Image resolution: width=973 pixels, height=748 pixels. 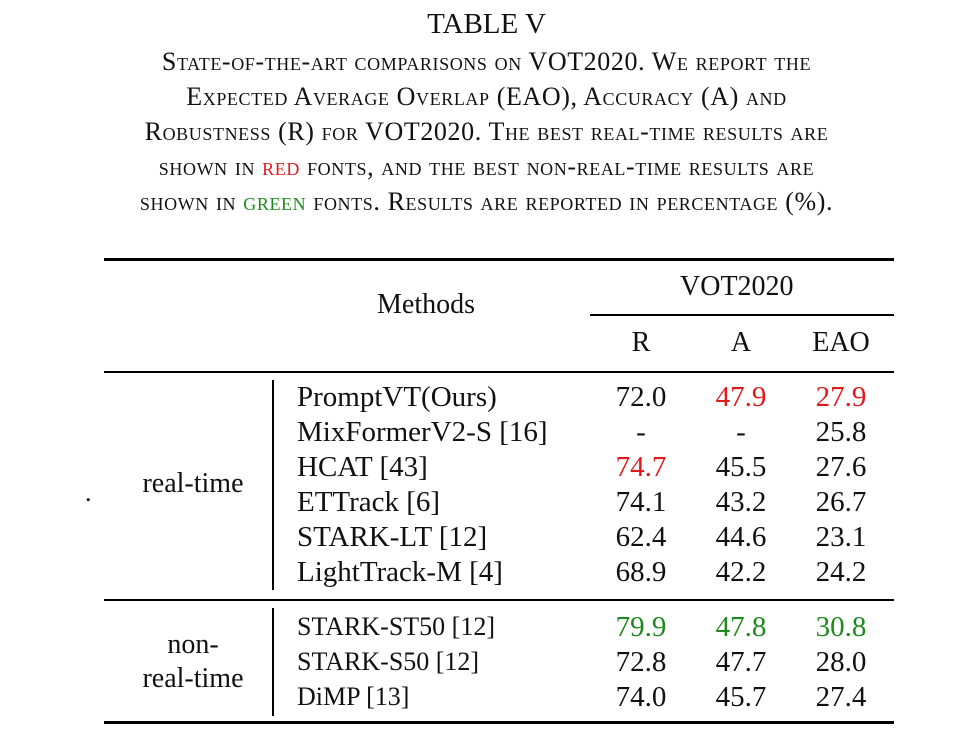 What do you see at coordinates (841, 537) in the screenshot?
I see `score-eao: 23.1` at bounding box center [841, 537].